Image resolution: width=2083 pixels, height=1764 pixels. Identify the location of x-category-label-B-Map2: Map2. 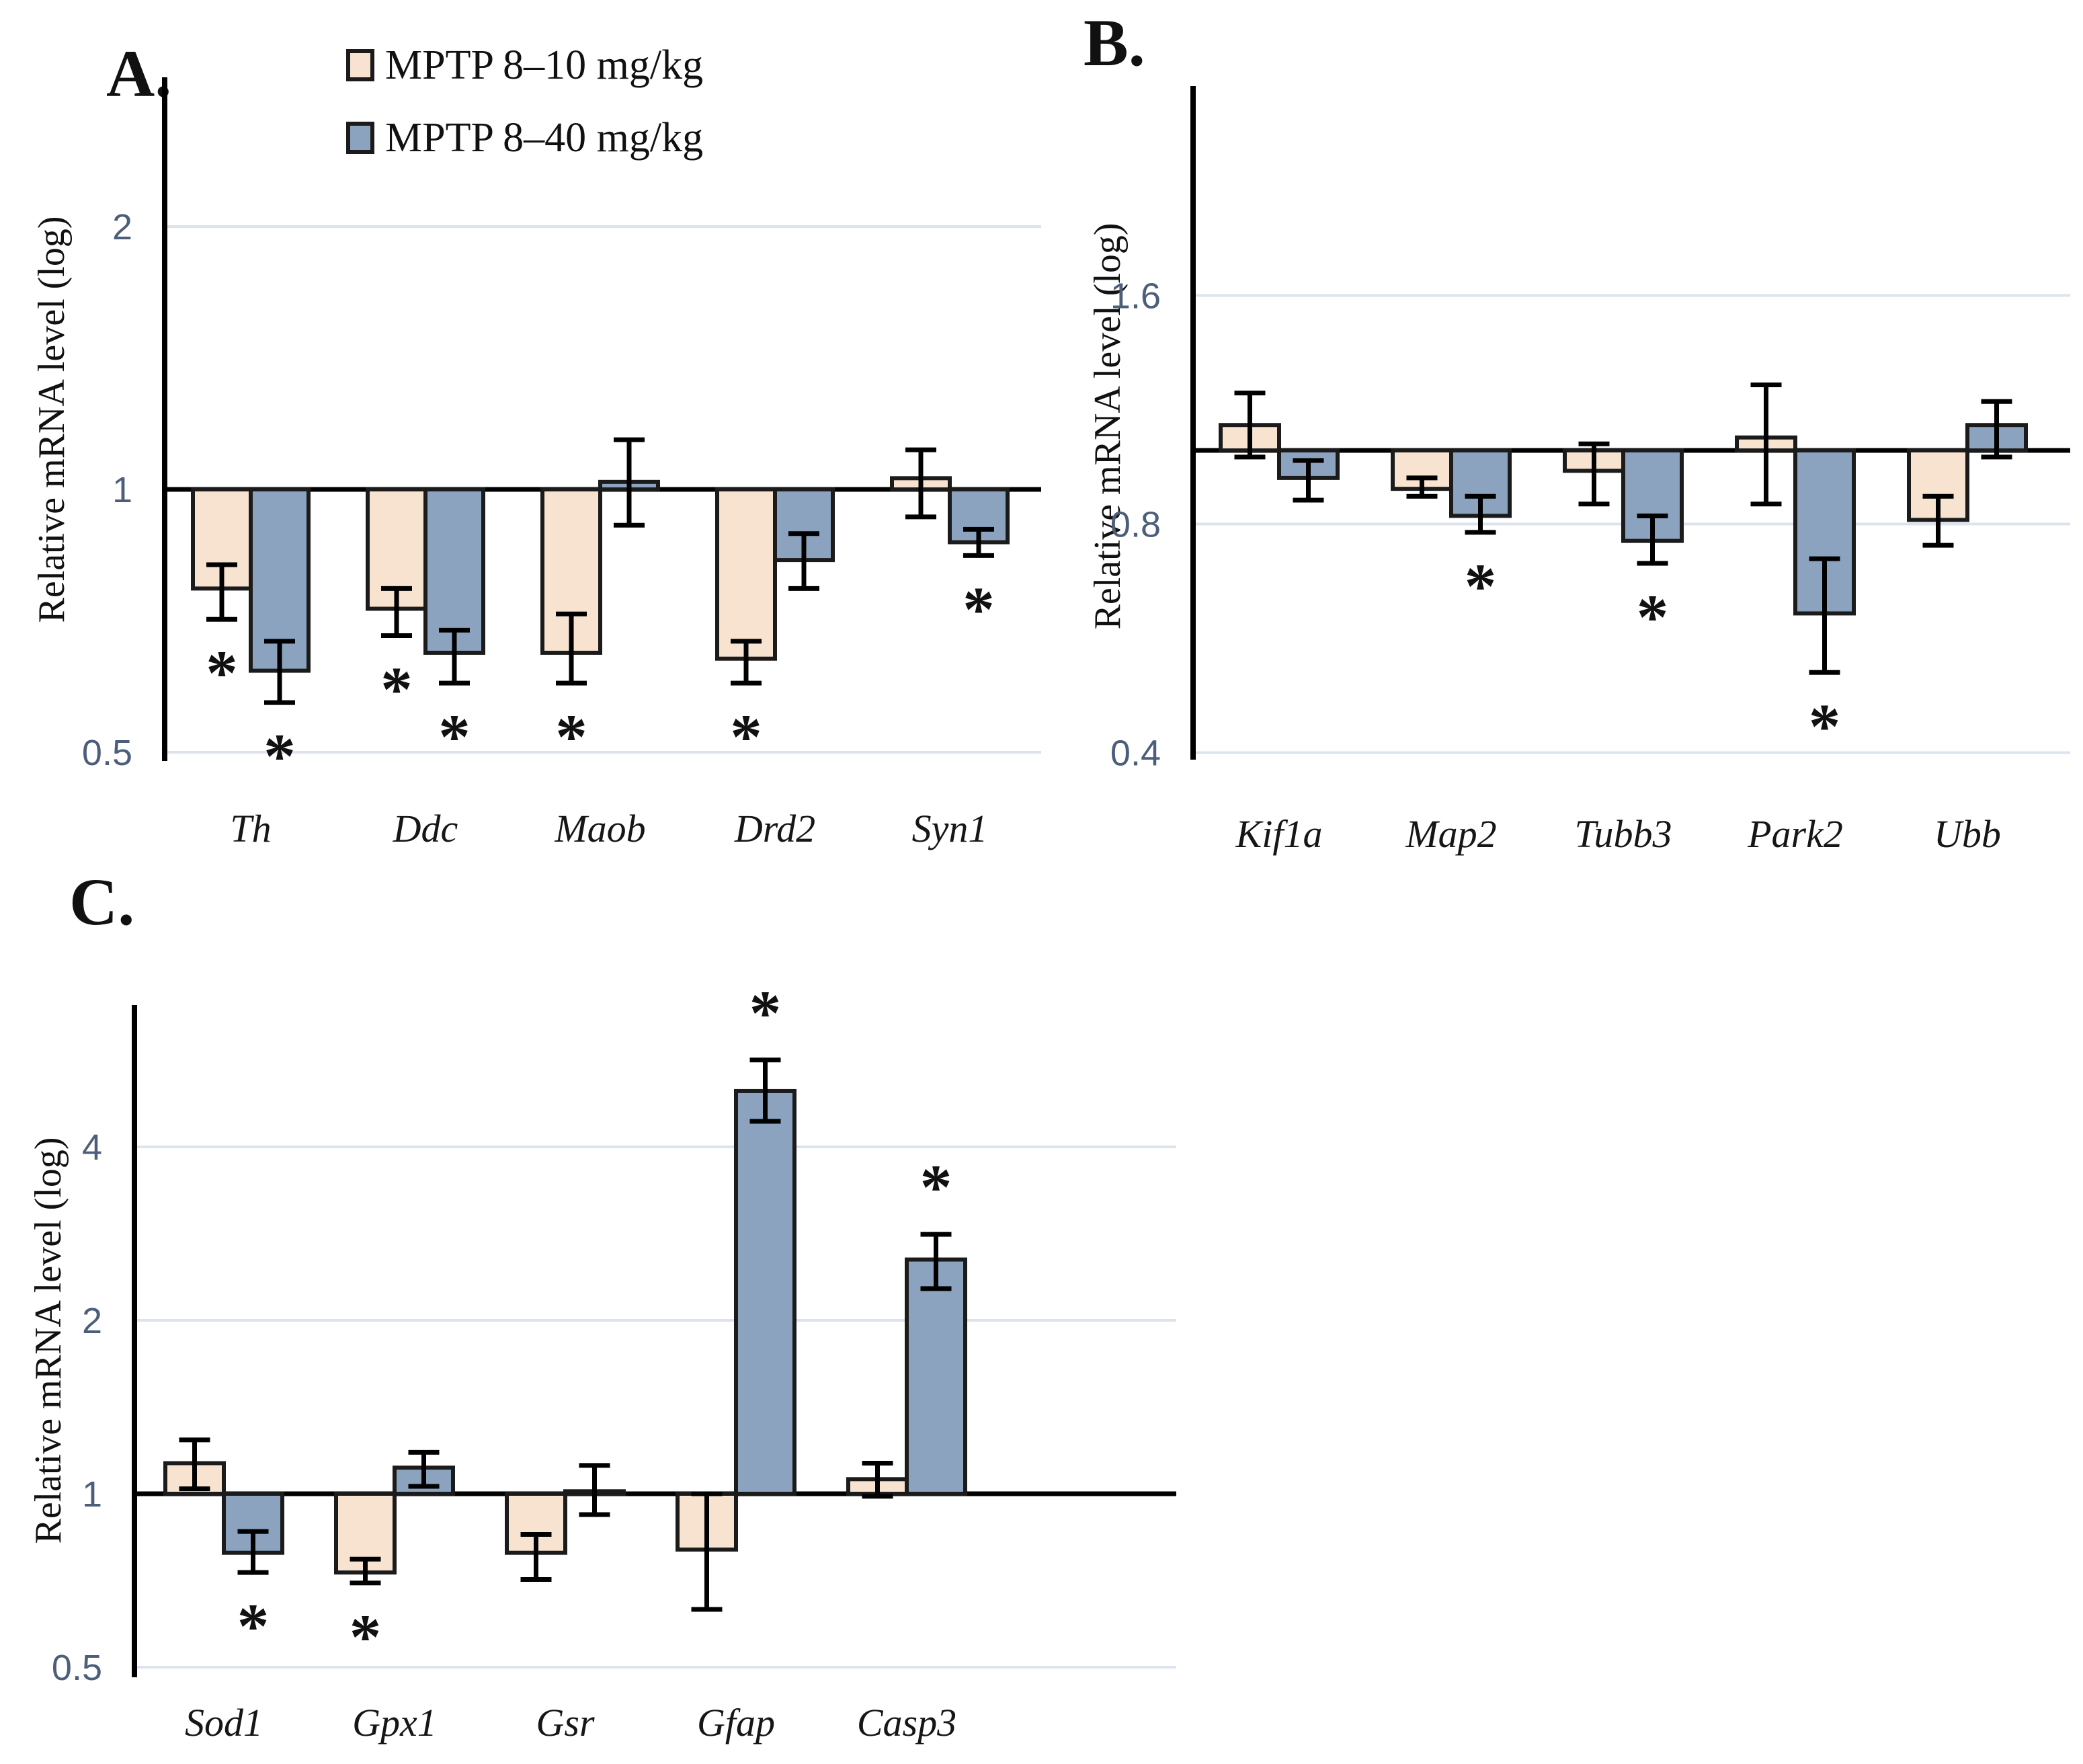
(1450, 834).